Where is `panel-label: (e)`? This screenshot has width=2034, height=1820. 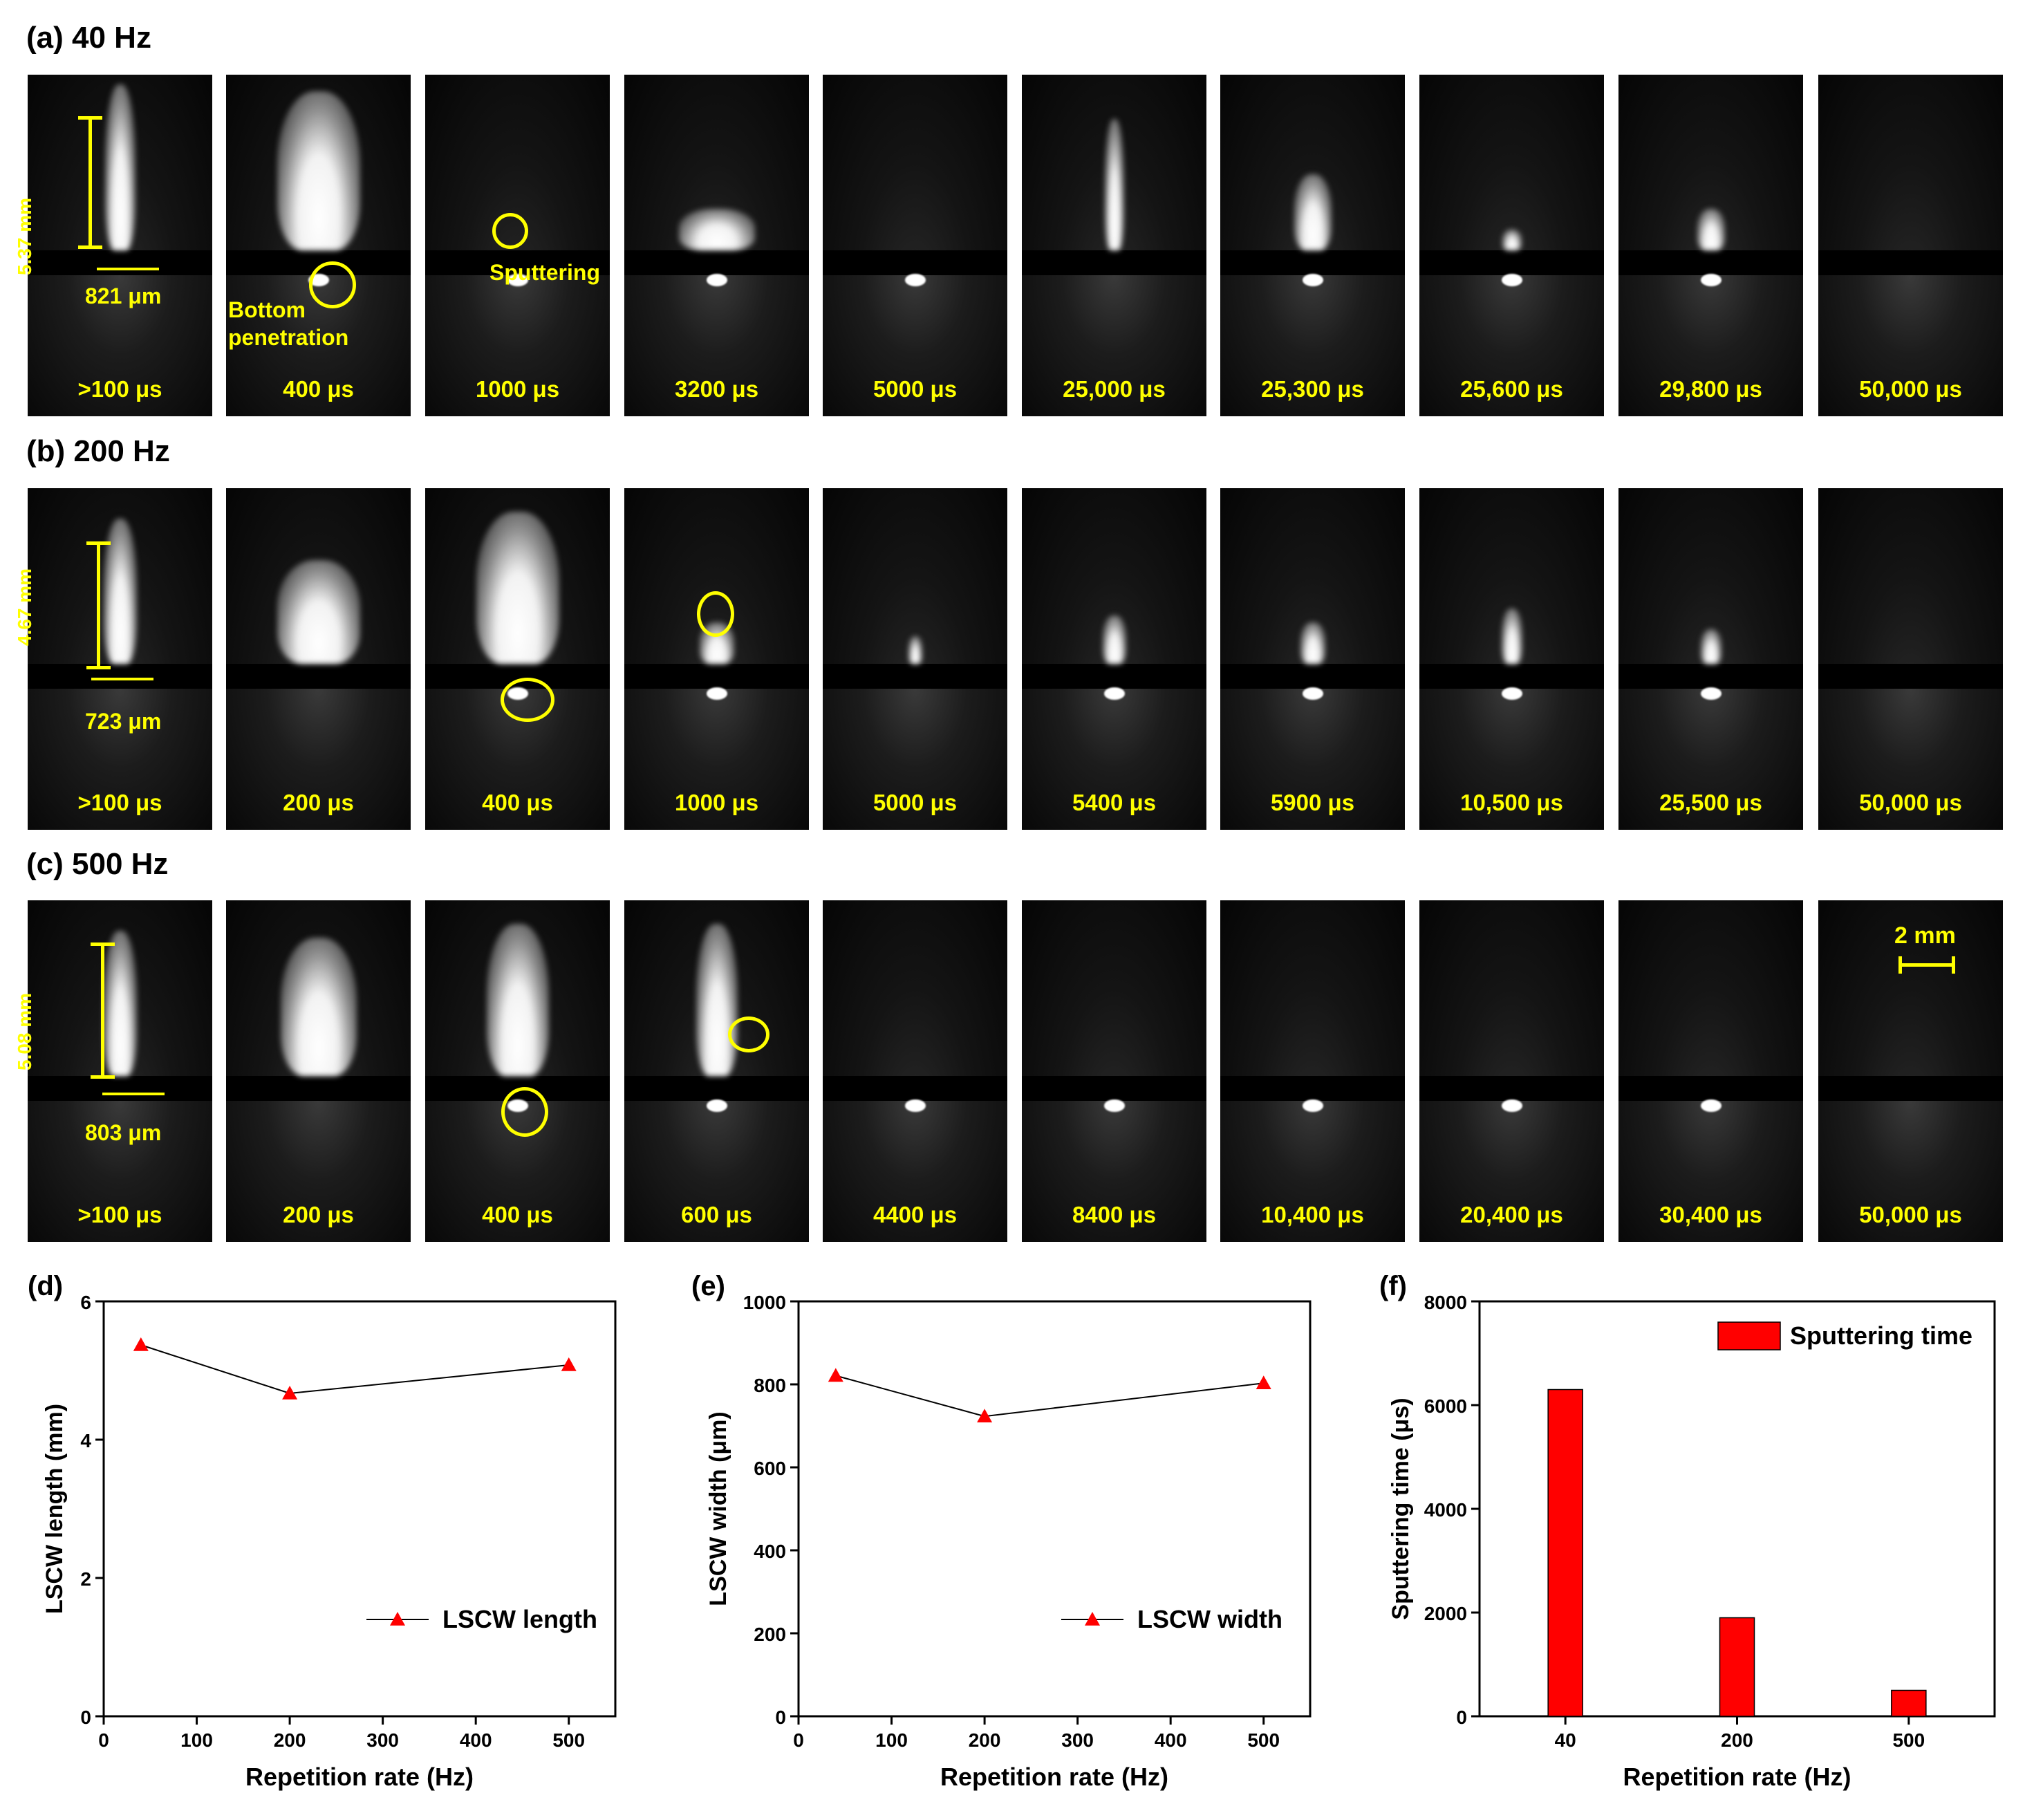 panel-label: (e) is located at coordinates (708, 1286).